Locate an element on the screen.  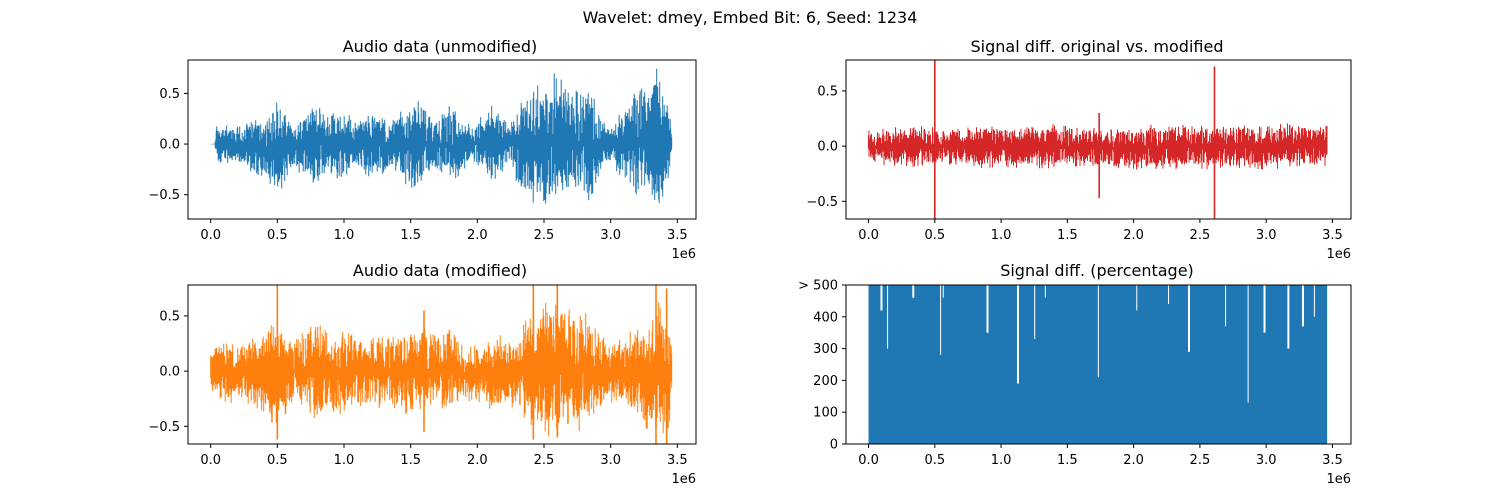
signal-diff-xtick-label-6: 3.0 is located at coordinates (1266, 235).